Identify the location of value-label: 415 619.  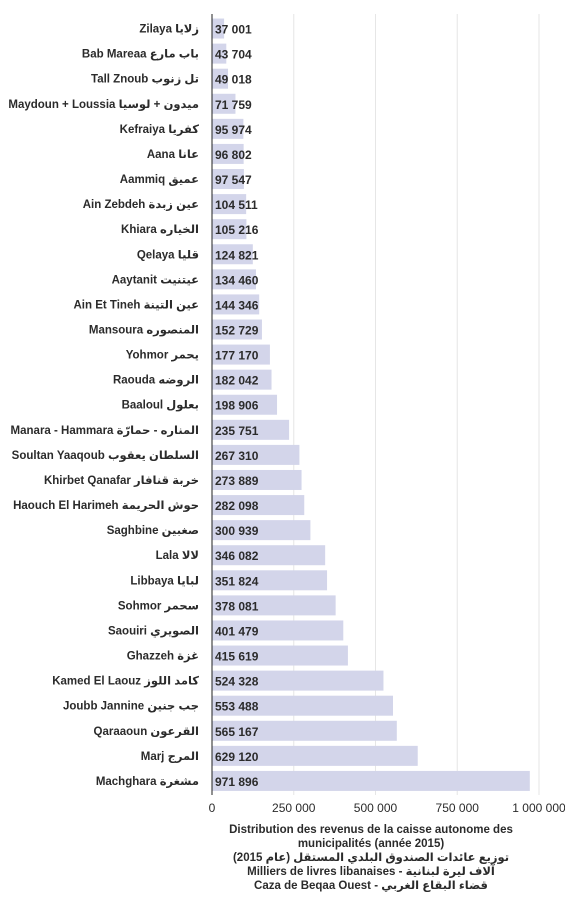
(237, 657).